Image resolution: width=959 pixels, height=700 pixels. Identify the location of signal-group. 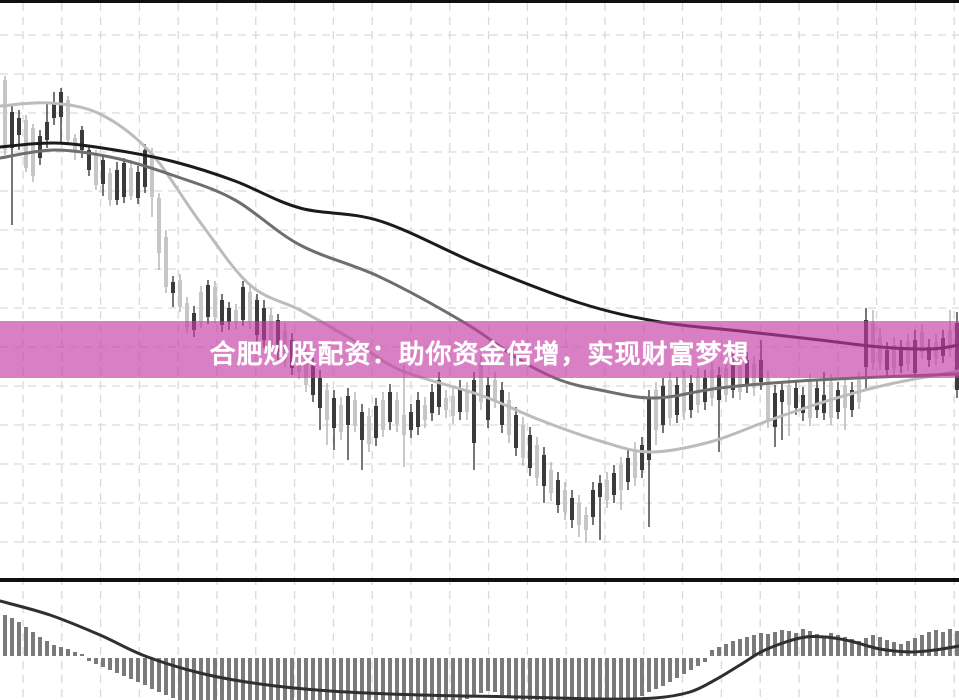
(479, 649).